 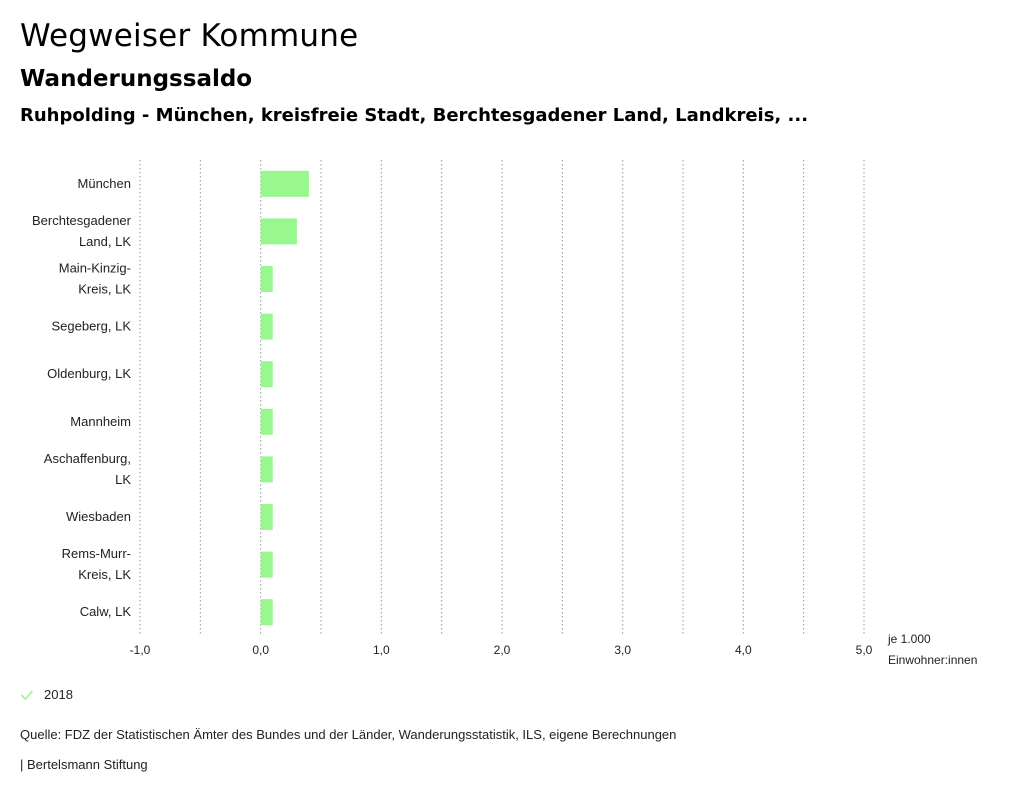 What do you see at coordinates (89, 373) in the screenshot?
I see `category-label: Oldenburg, LK` at bounding box center [89, 373].